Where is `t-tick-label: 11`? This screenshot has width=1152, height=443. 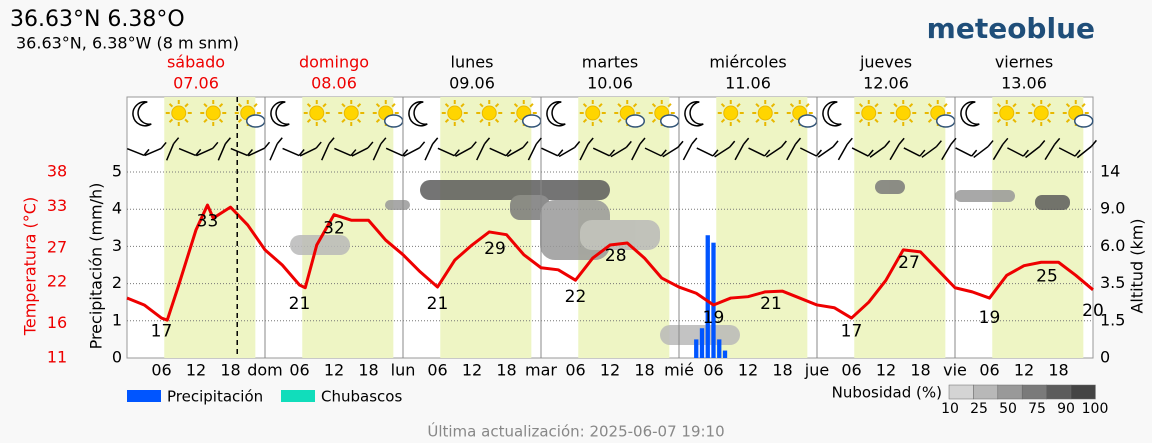 t-tick-label: 11 is located at coordinates (57, 357).